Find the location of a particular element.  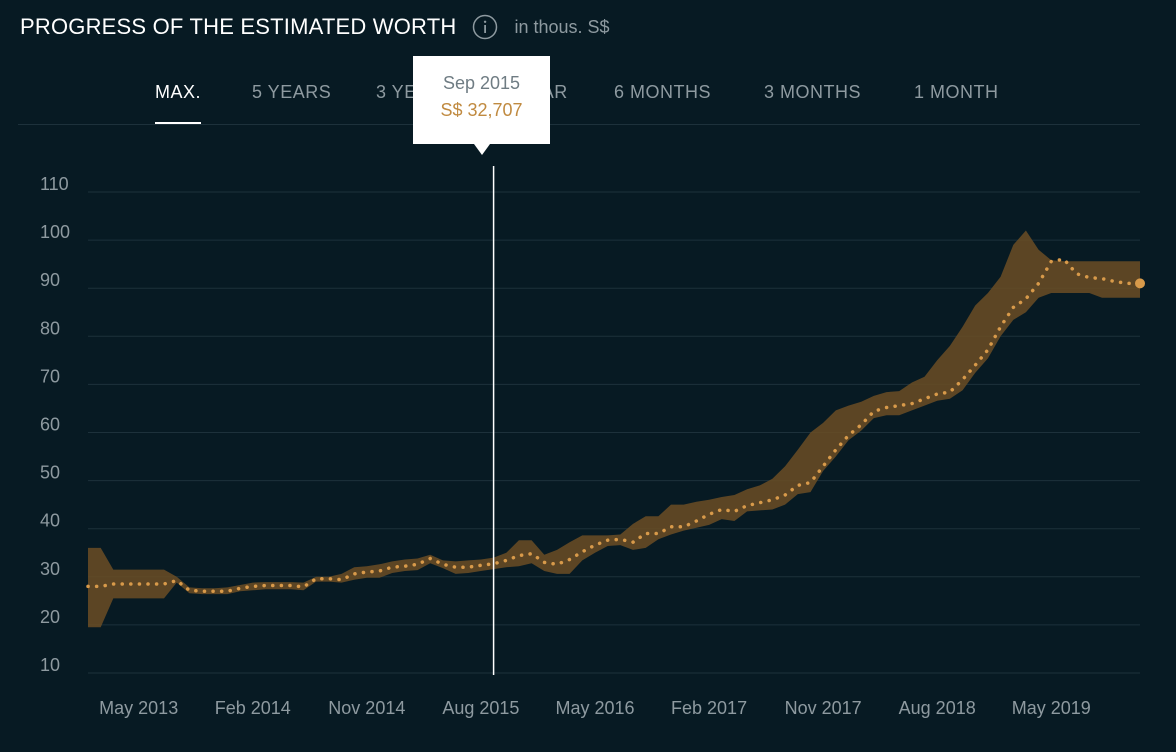

tooltip-value: S$ 32,707 is located at coordinates (481, 110).